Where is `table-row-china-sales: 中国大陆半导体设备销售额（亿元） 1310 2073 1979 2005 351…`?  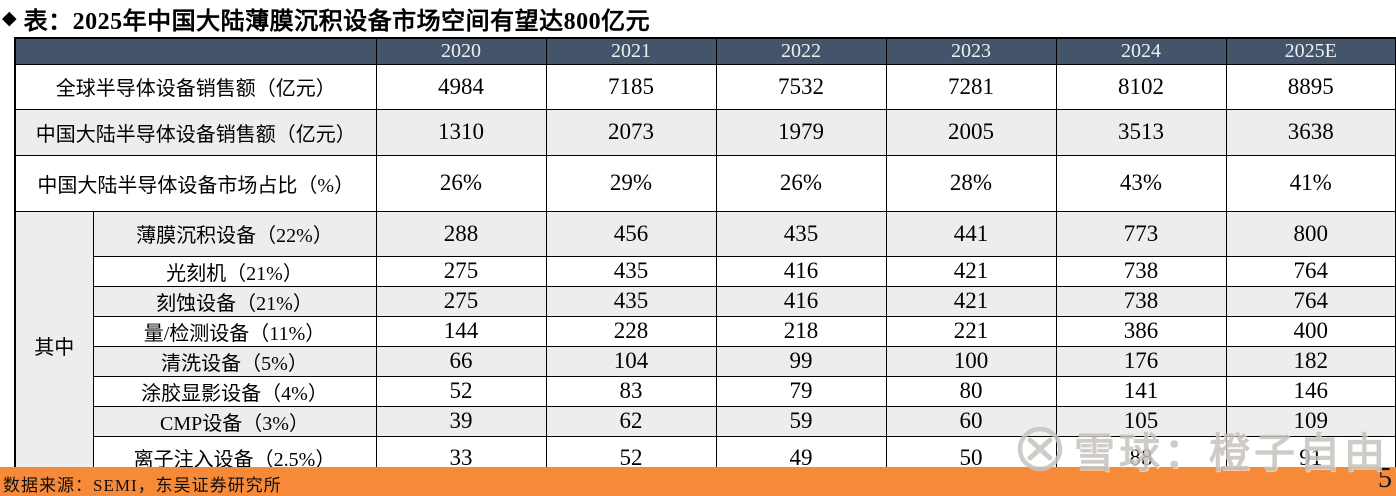
table-row-china-sales: 中国大陆半导体设备销售额（亿元） 1310 2073 1979 2005 351… is located at coordinates (705, 132).